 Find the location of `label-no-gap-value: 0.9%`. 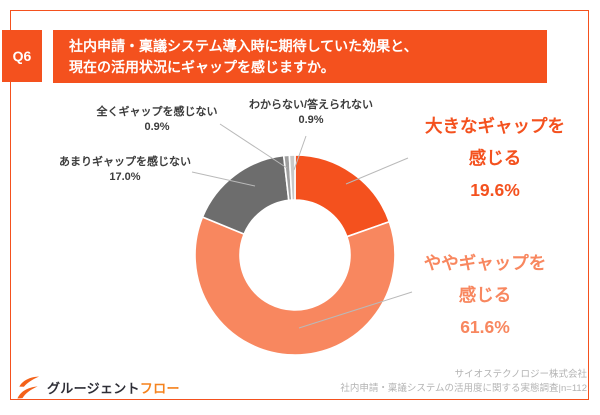

label-no-gap-value: 0.9% is located at coordinates (157, 127).